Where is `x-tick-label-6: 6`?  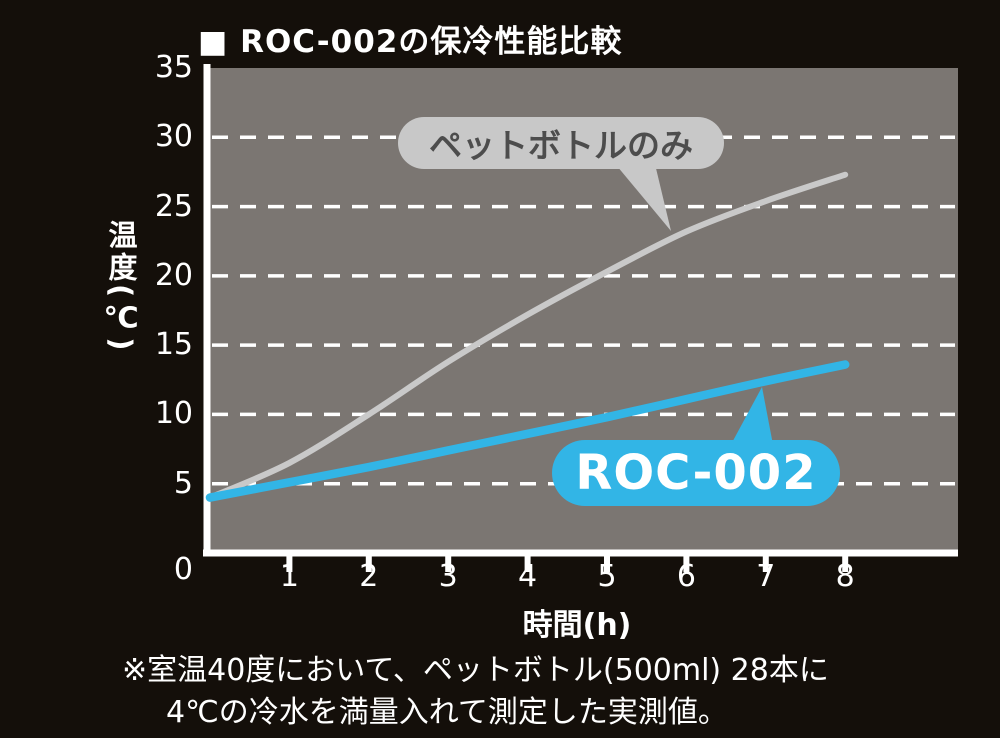
x-tick-label-6: 6 is located at coordinates (686, 576).